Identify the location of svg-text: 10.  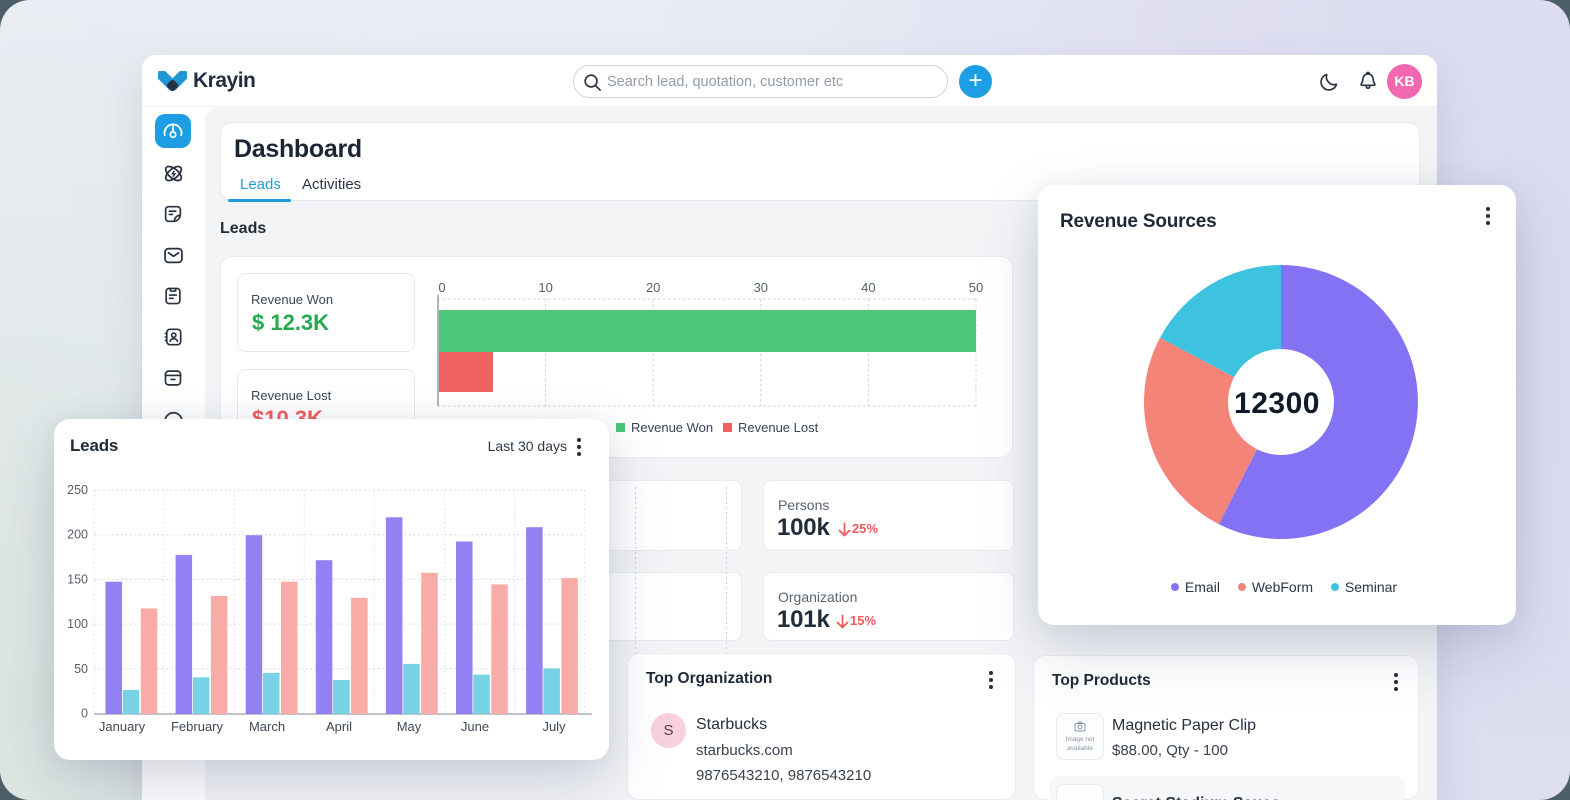
(545, 287).